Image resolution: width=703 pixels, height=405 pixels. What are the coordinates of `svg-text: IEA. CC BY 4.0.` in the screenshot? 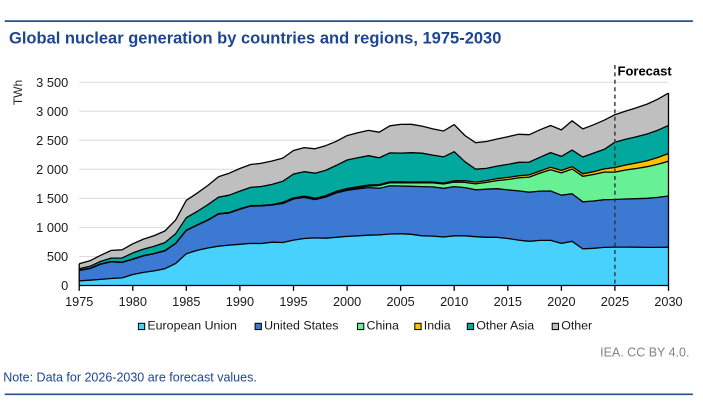 It's located at (644, 353).